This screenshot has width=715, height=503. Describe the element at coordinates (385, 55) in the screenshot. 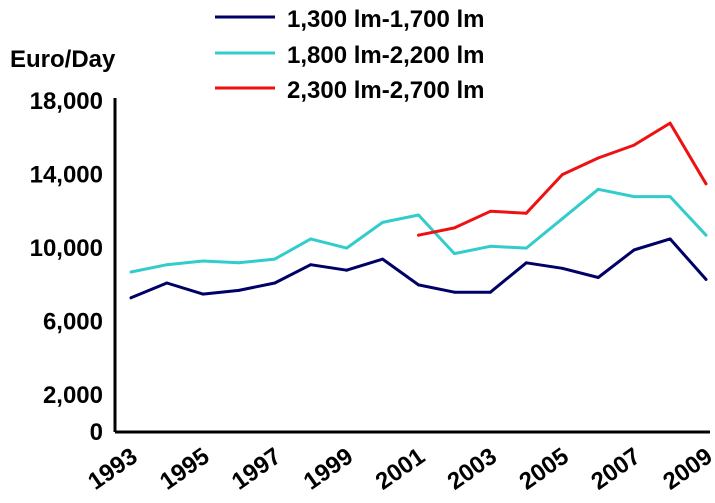

I see `legend-label: 1,800 lm-2,200 lm` at that location.